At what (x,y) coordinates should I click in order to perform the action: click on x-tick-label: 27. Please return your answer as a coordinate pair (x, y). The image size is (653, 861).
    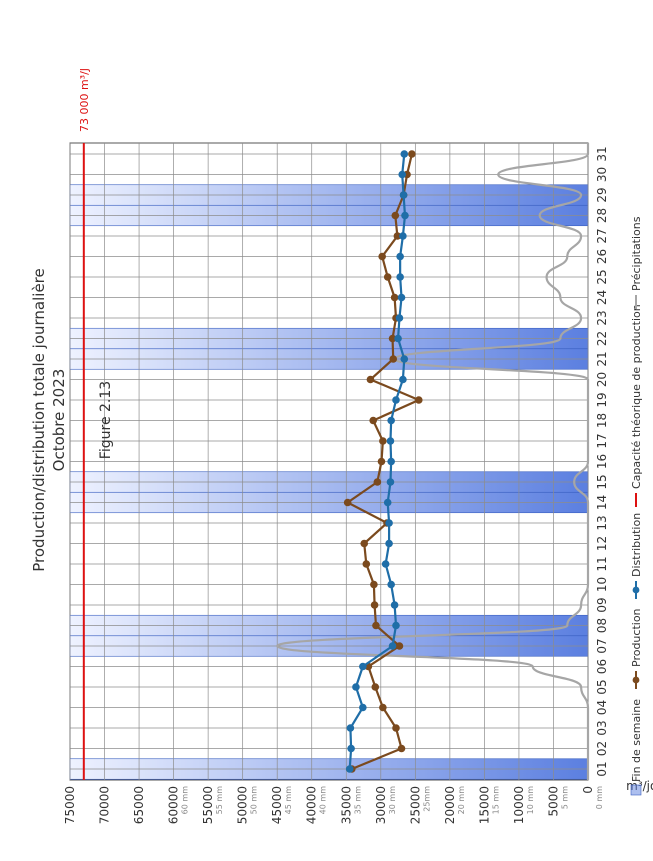
    Looking at the image, I should click on (602, 235).